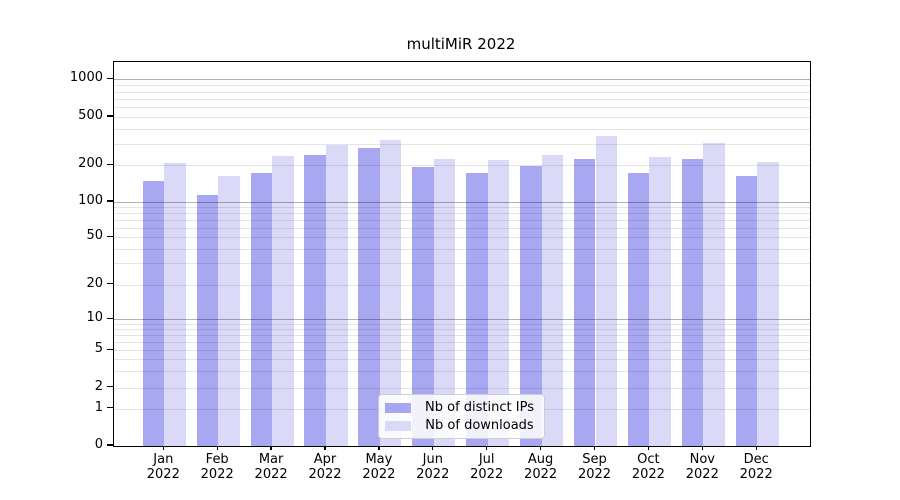 Image resolution: width=900 pixels, height=500 pixels. I want to click on bar-distinct-ips-jun, so click(423, 306).